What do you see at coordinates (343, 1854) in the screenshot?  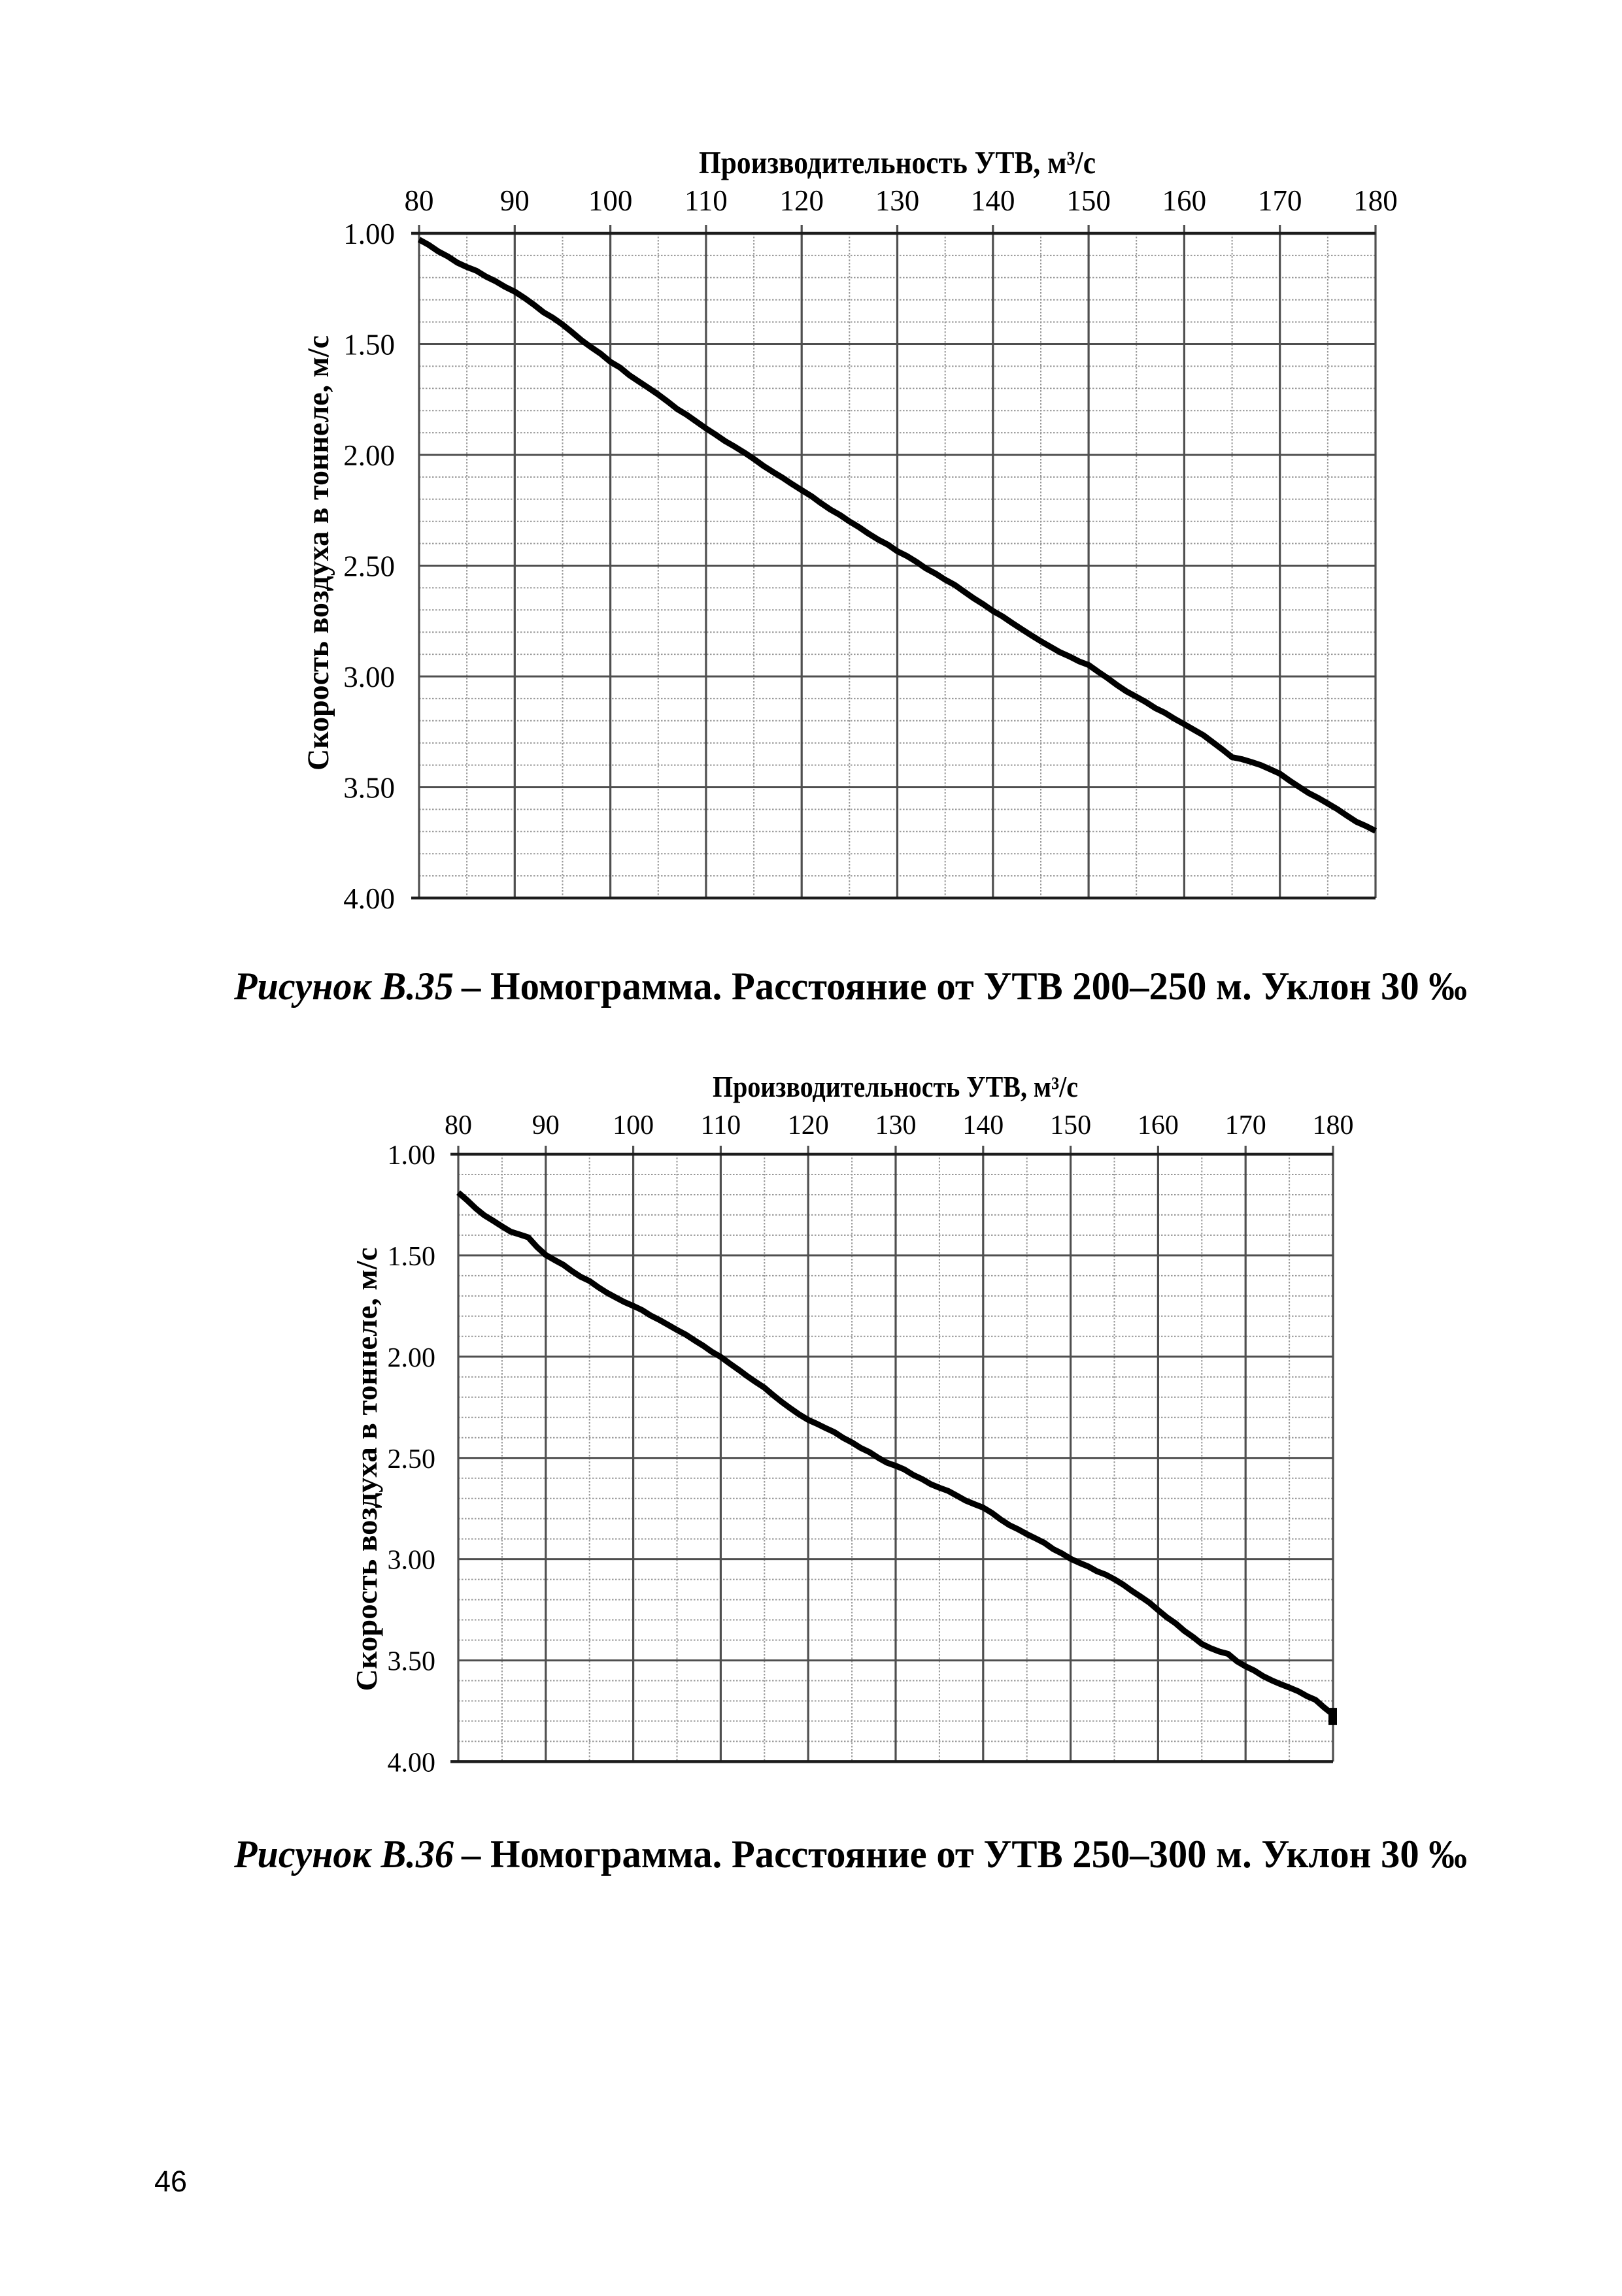 I see `svg-text: Рисунок В.36` at bounding box center [343, 1854].